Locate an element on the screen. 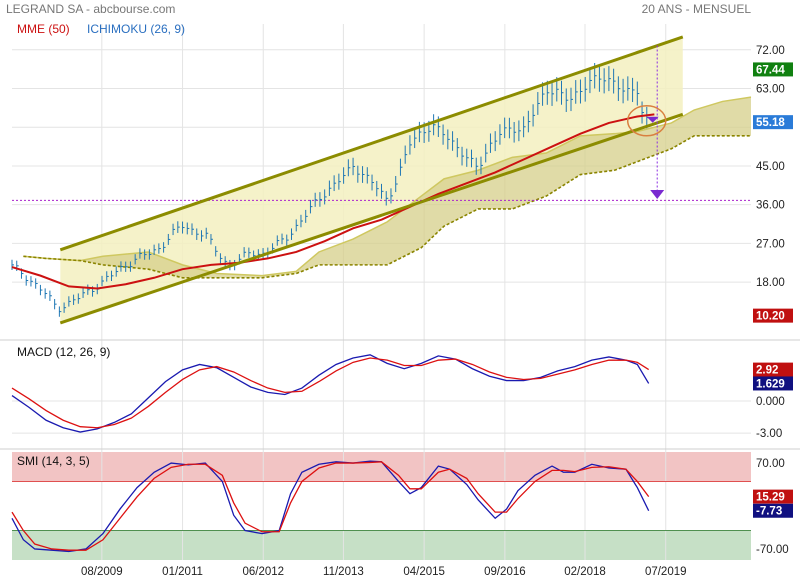 Image resolution: width=800 pixels, height=580 pixels. smi-oversold-zone is located at coordinates (381, 545).